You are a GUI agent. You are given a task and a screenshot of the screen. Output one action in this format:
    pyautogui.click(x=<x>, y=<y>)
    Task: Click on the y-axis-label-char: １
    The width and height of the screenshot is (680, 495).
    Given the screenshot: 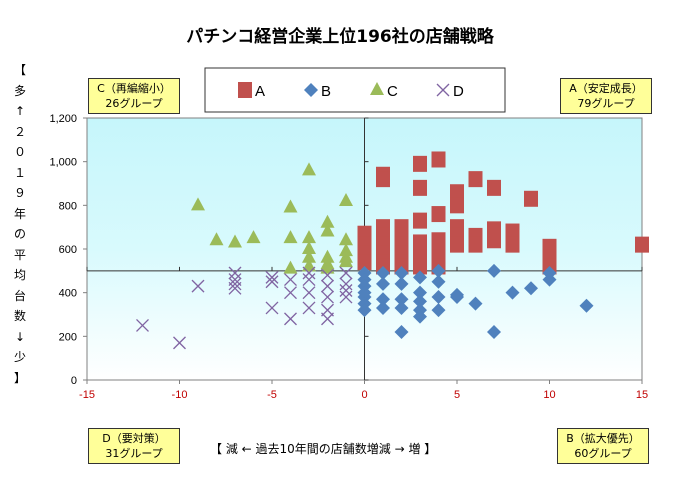 What is the action you would take?
    pyautogui.click(x=19, y=172)
    